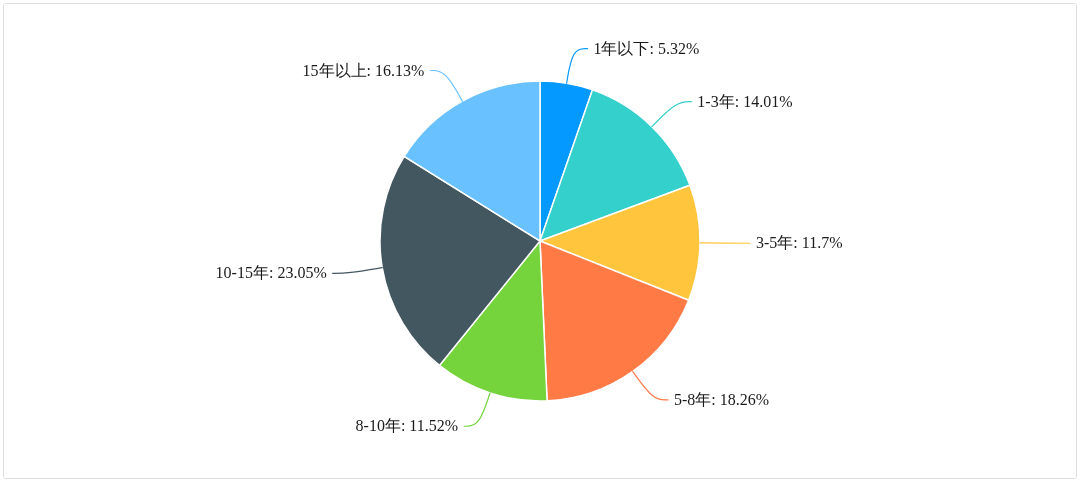 Image resolution: width=1080 pixels, height=482 pixels. What do you see at coordinates (799, 243) in the screenshot?
I see `slice-label: 3-5年: 11.7%` at bounding box center [799, 243].